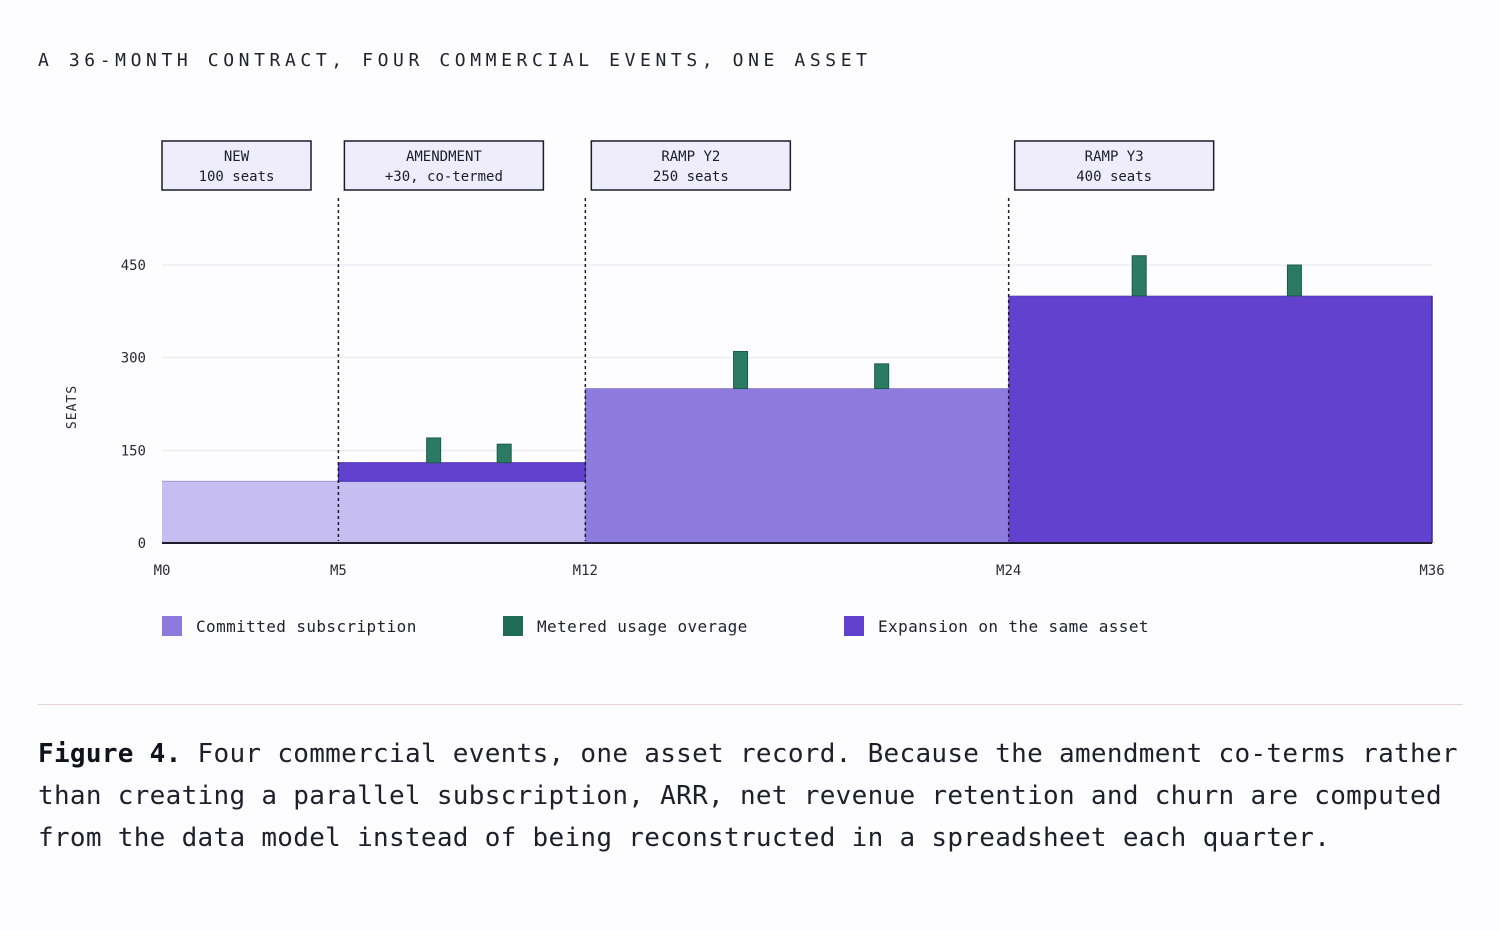 The height and width of the screenshot is (930, 1500). Describe the element at coordinates (1431, 571) in the screenshot. I see `x-tick-label: M36` at that location.